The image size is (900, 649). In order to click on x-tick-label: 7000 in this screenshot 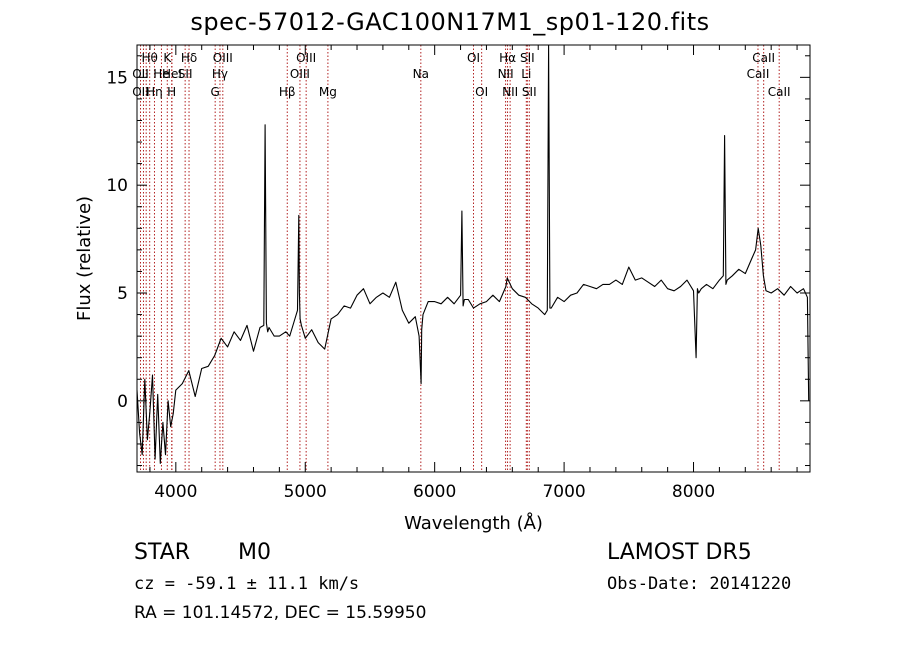, I will do `click(563, 492)`.